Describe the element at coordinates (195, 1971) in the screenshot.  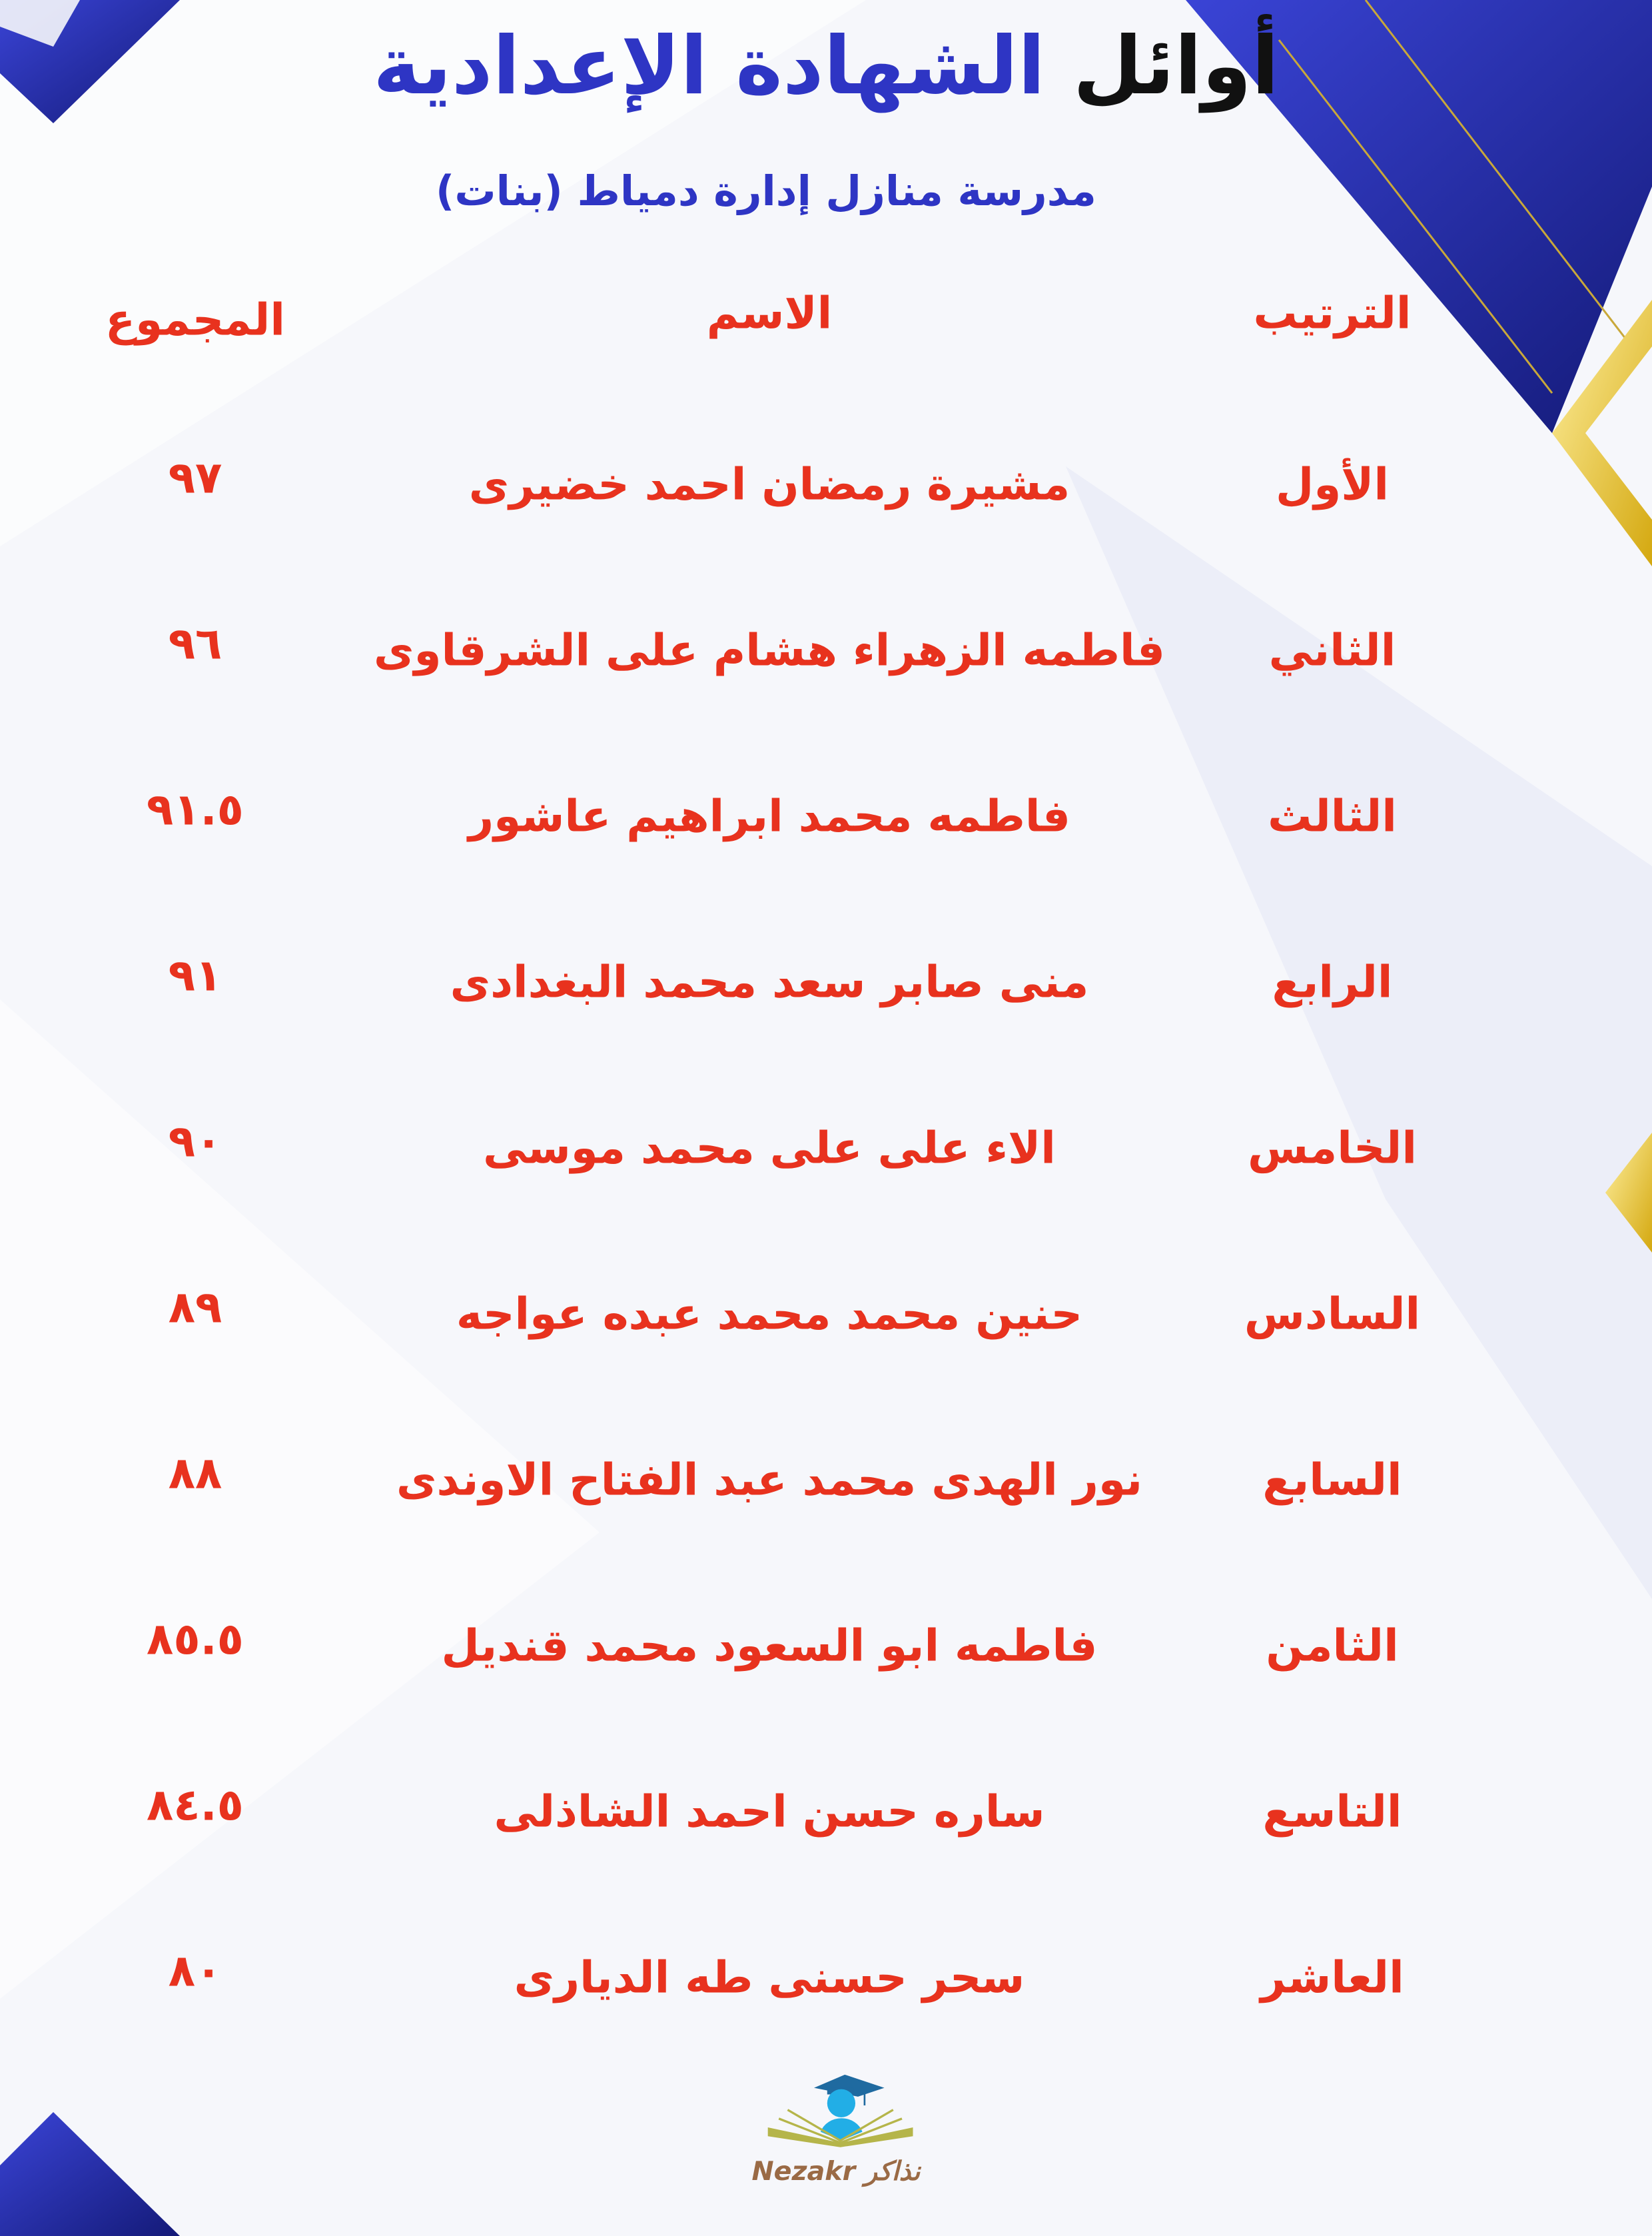
I see `total-cell: ٨٠` at that location.